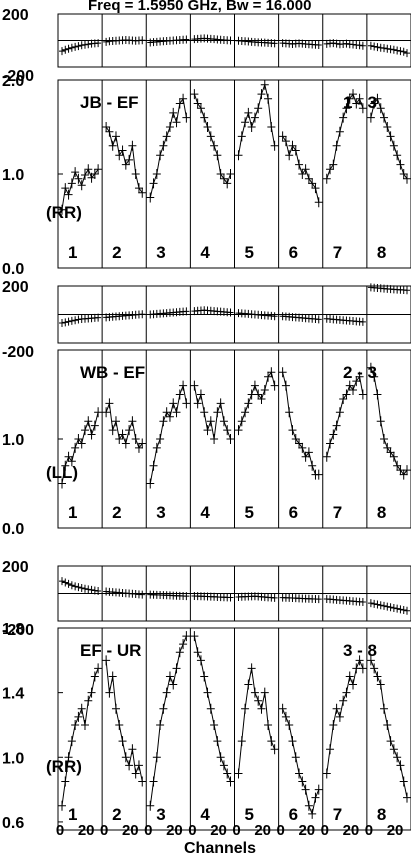 Image resolution: width=411 pixels, height=860 pixels. Describe the element at coordinates (64, 212) in the screenshot. I see `polarization-label: (RR)` at that location.